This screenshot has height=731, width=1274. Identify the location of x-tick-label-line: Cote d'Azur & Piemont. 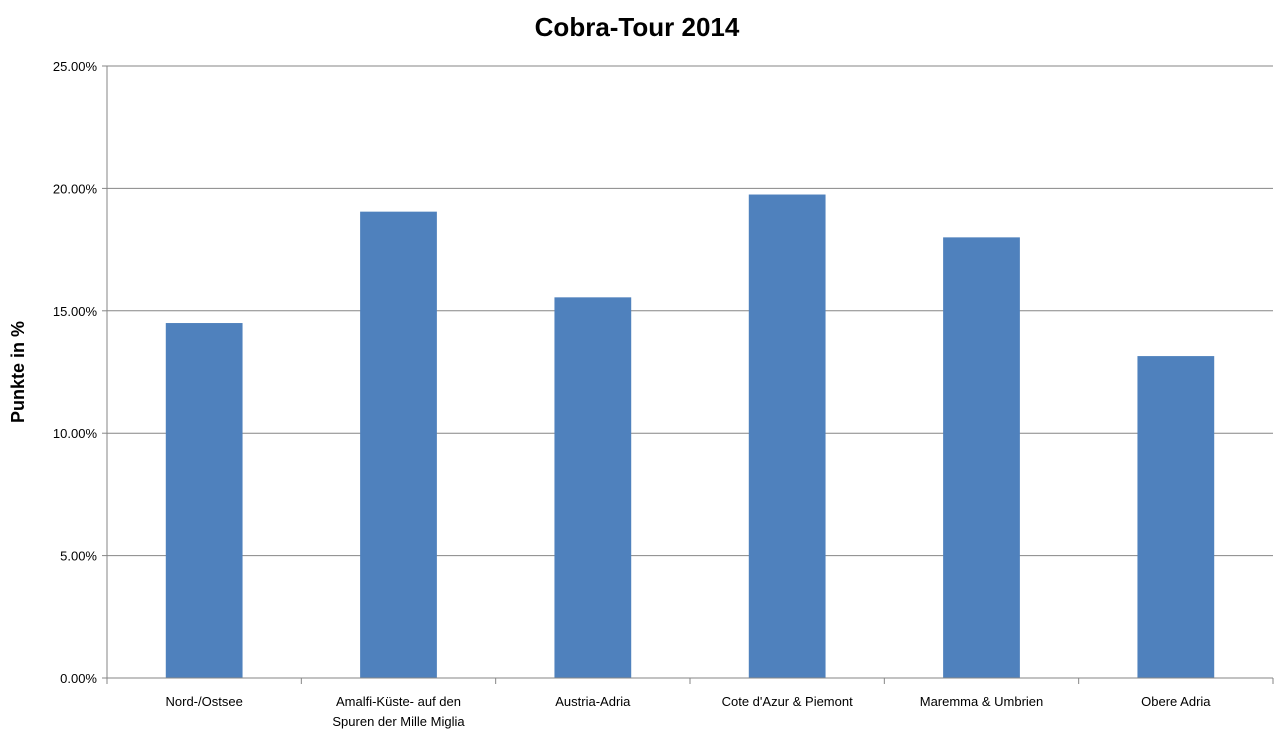
(787, 701).